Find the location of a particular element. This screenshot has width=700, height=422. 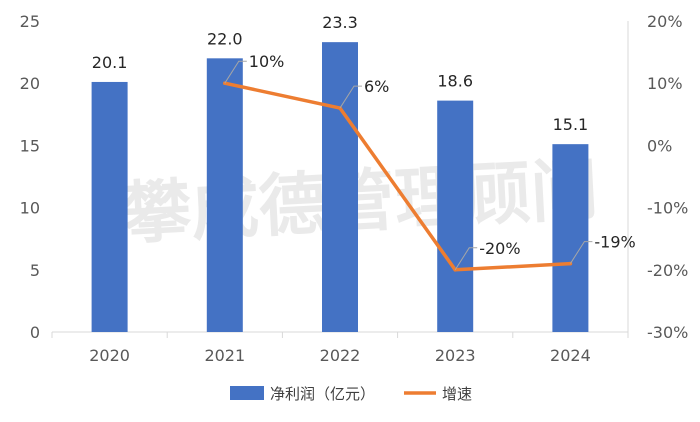

bar-data-label: 22.0 is located at coordinates (225, 38).